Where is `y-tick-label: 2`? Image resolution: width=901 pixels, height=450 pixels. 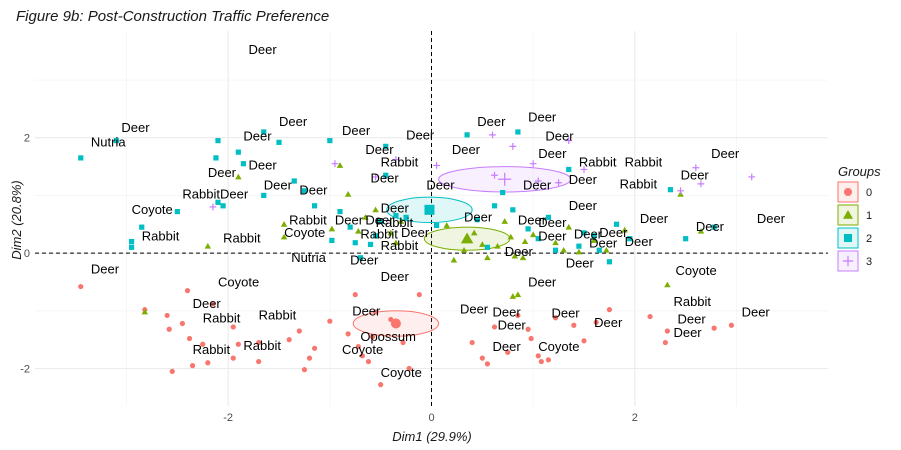 y-tick-label: 2 is located at coordinates (27, 139).